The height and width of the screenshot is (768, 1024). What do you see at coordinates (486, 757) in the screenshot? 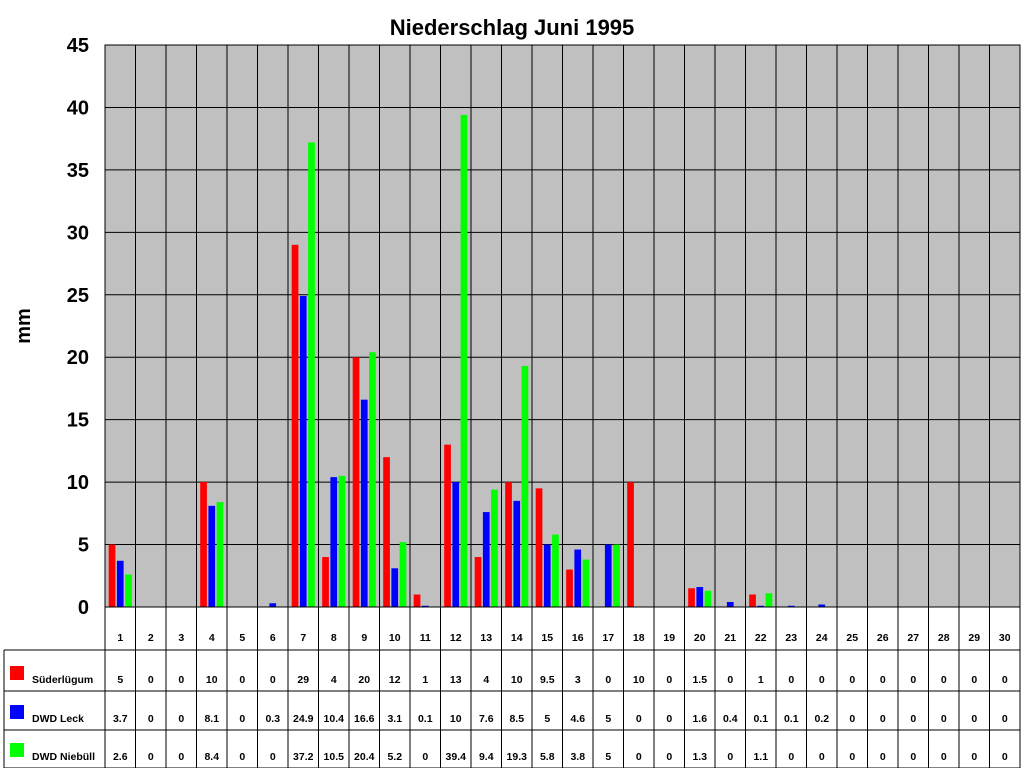
I see `data-label: 9.4` at bounding box center [486, 757].